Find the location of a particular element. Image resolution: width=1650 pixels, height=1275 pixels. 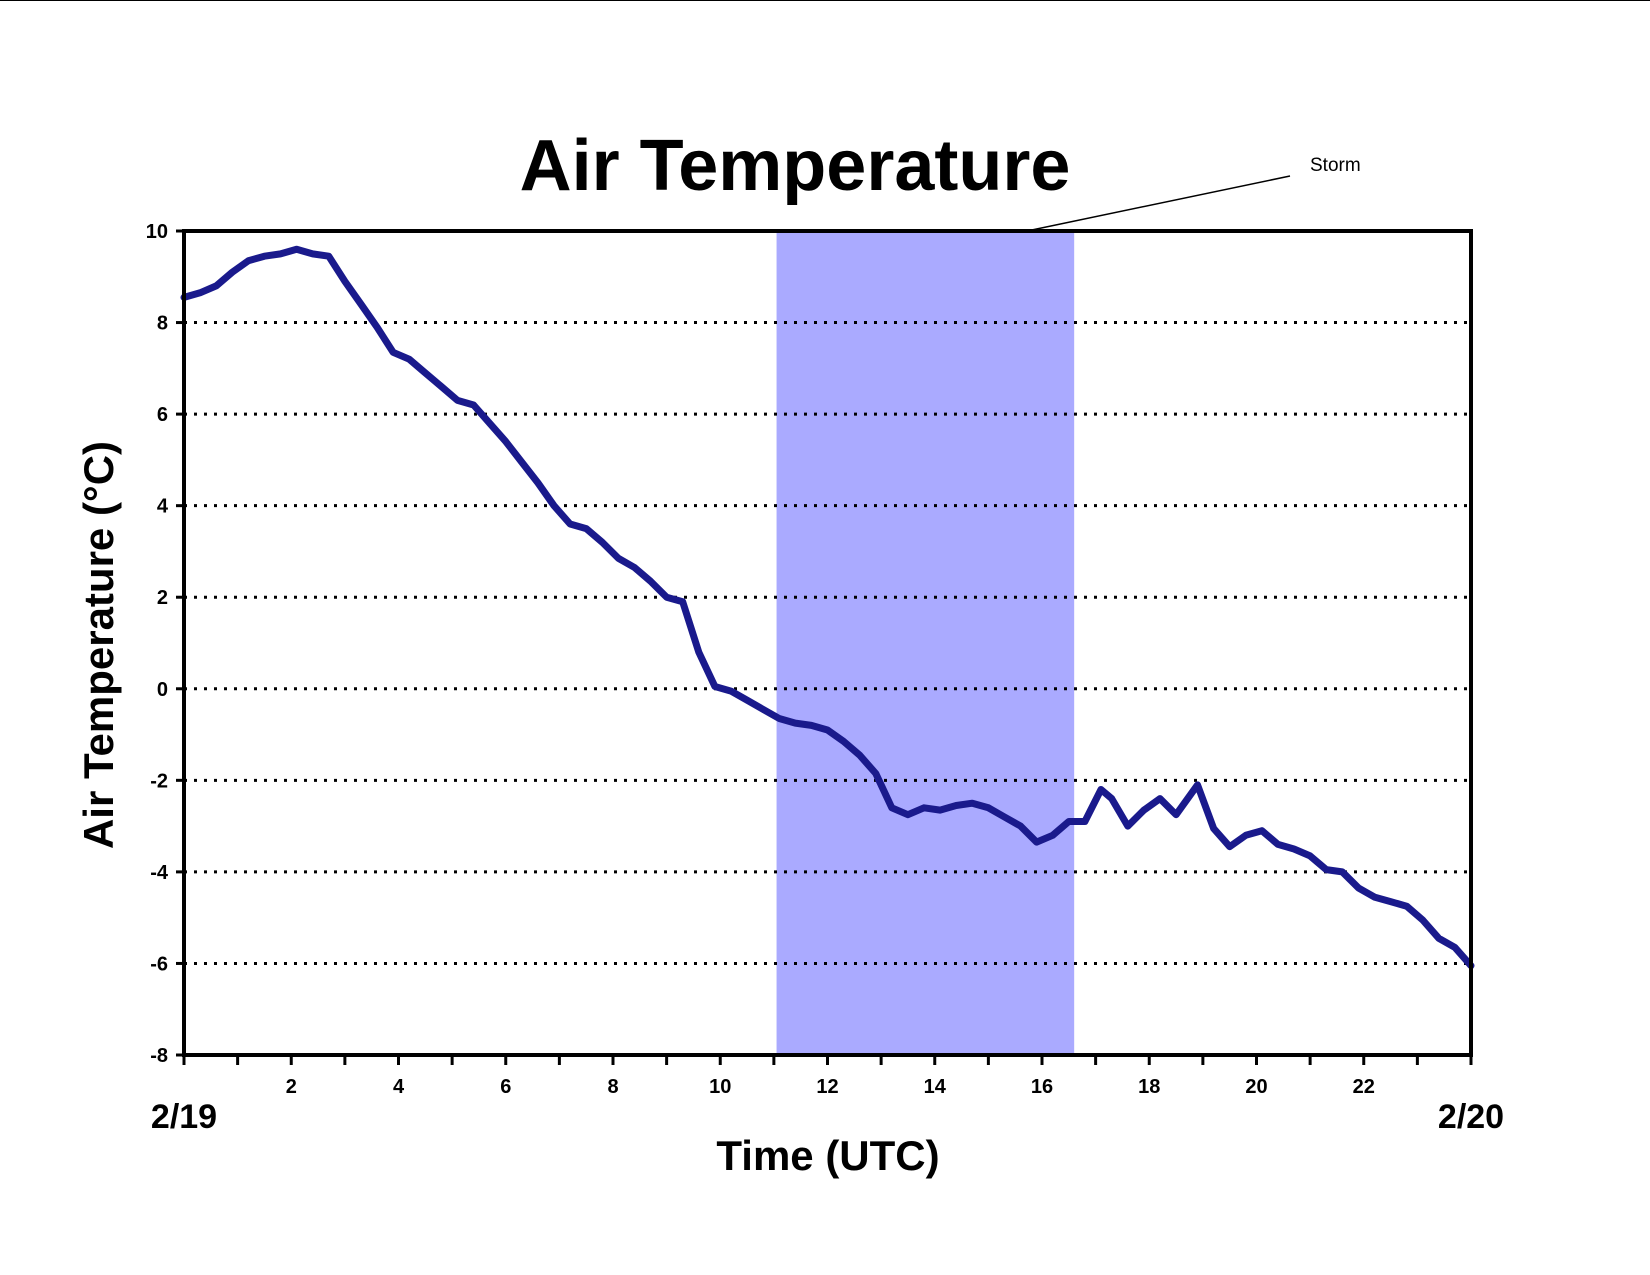

start-date-label: 2/19 is located at coordinates (184, 1117).